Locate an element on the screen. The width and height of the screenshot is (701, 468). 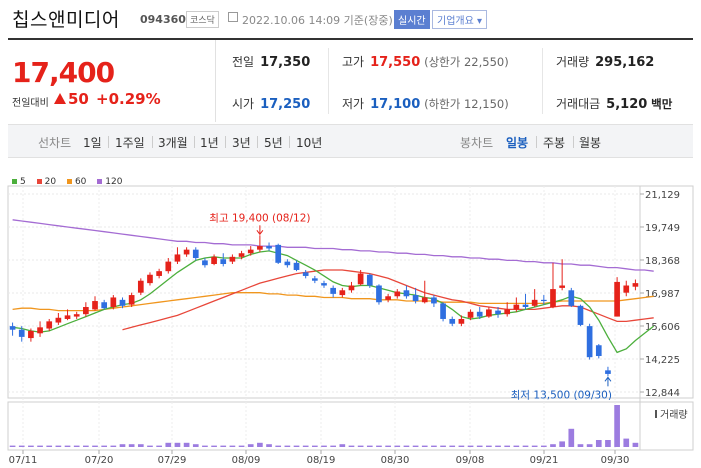
legend-ma60: 60 is located at coordinates (76, 182).